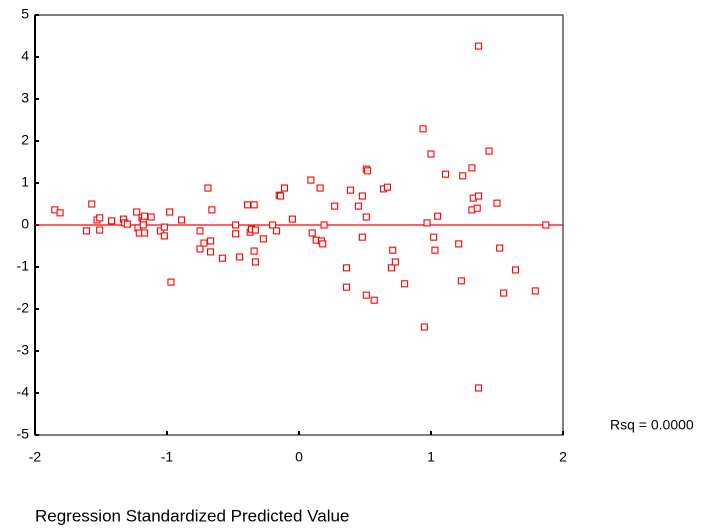 Image resolution: width=728 pixels, height=529 pixels. I want to click on y-tick-label: 3, so click(25, 98).